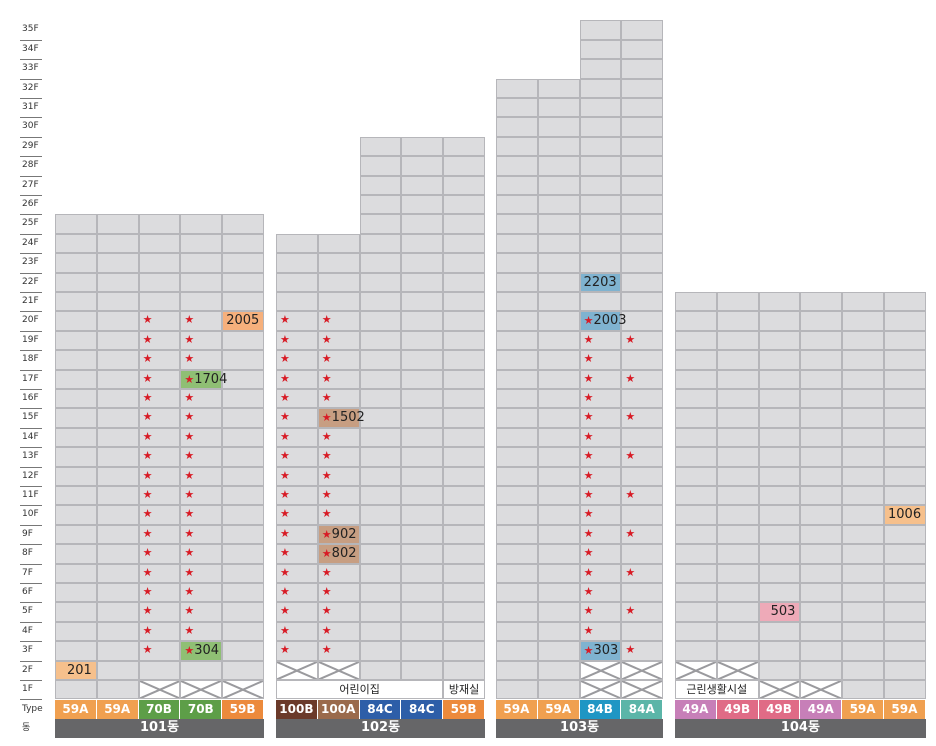  I want to click on unit-number: 2003, so click(610, 321).